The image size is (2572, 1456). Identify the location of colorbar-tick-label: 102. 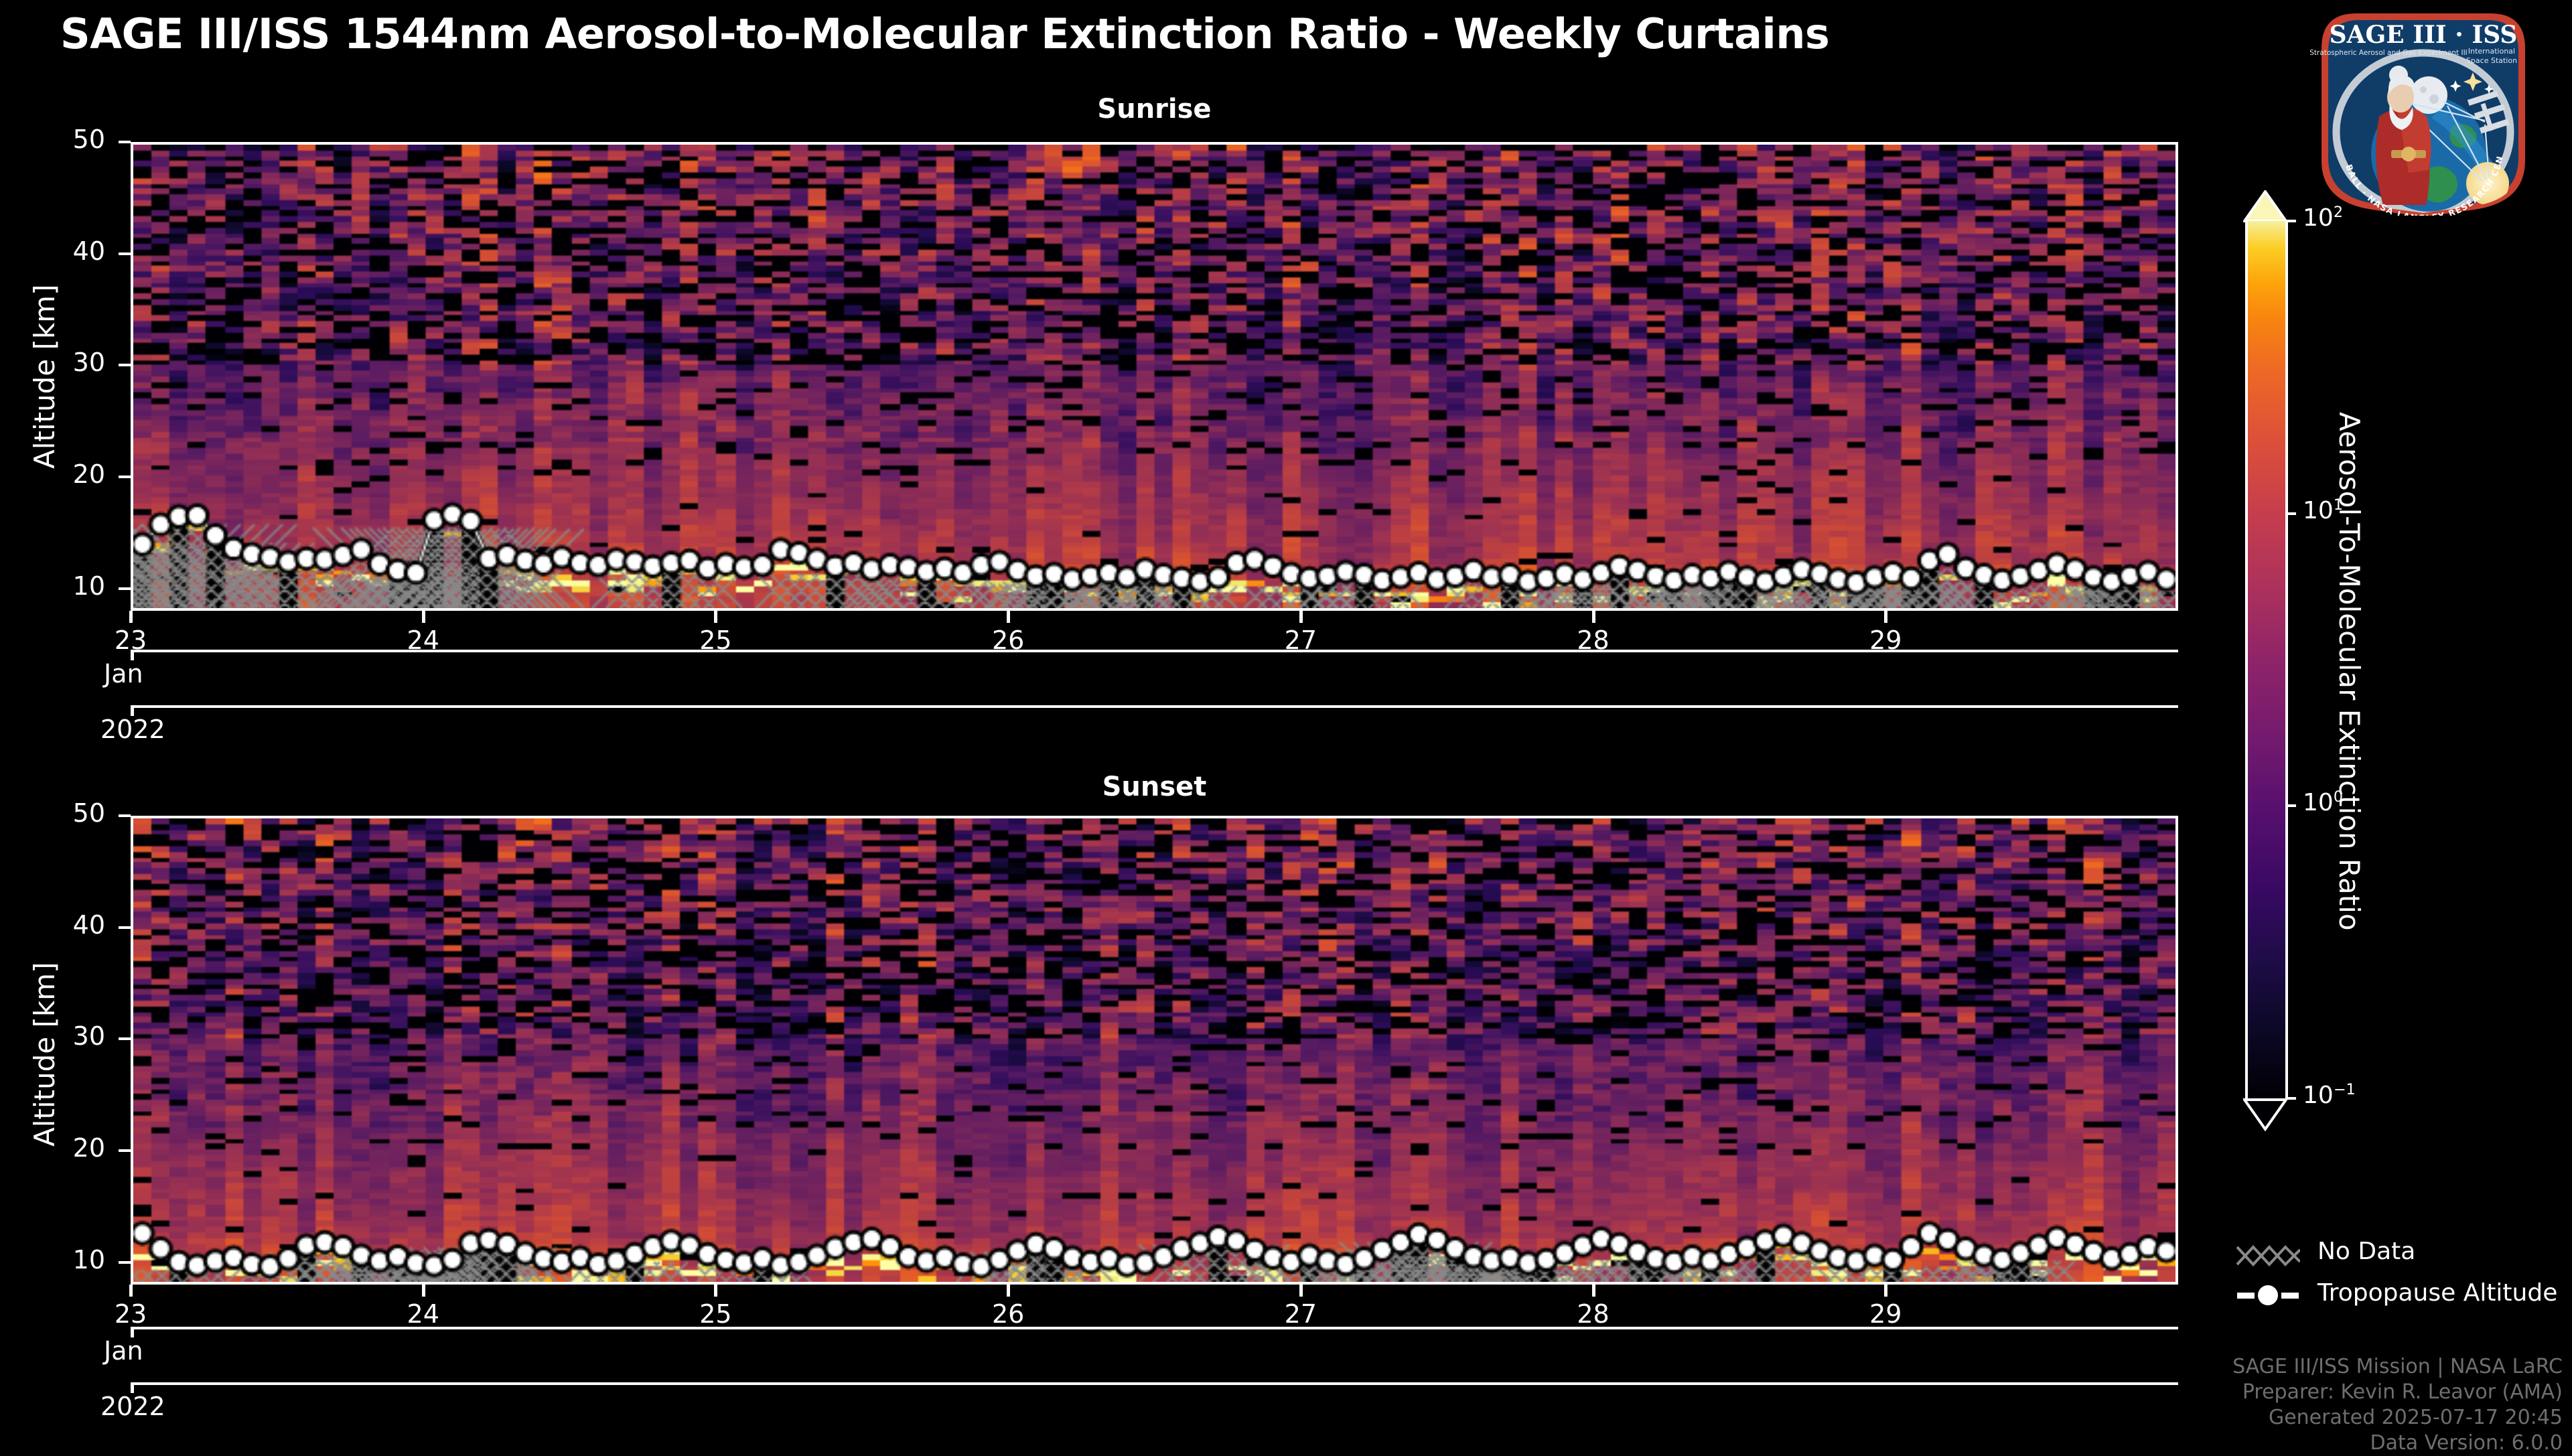
(2323, 218).